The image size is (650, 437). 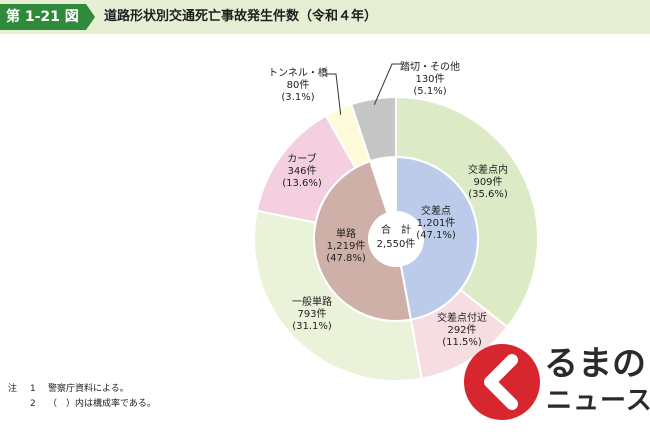 What do you see at coordinates (334, 94) in the screenshot?
I see `leader-line-tunnel` at bounding box center [334, 94].